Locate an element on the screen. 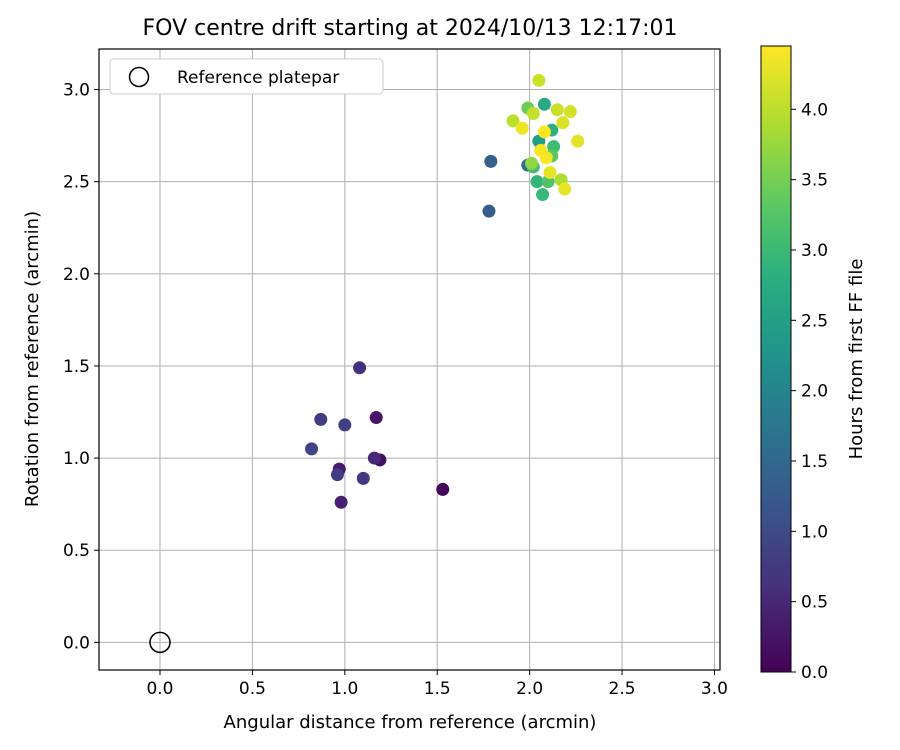 This screenshot has height=750, width=900. colorbar-tick-label: 4.0 is located at coordinates (814, 110).